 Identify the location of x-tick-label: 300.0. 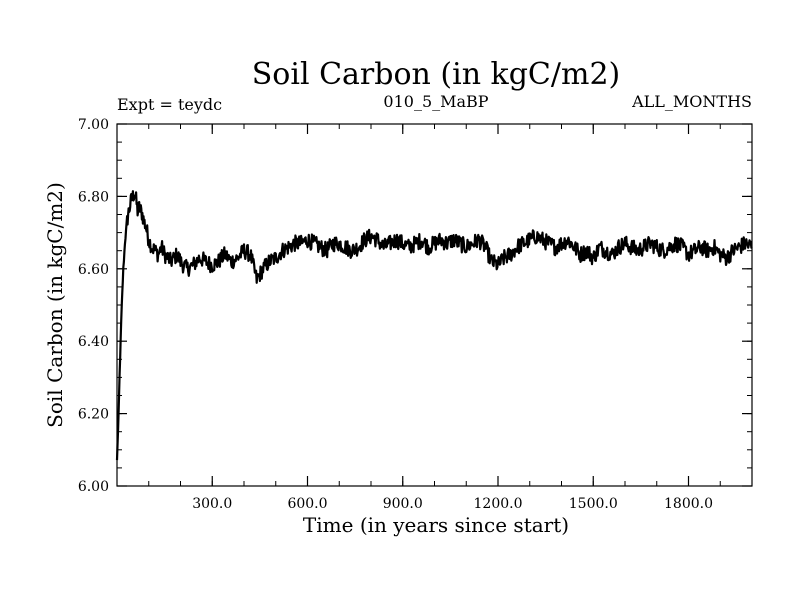
(212, 504).